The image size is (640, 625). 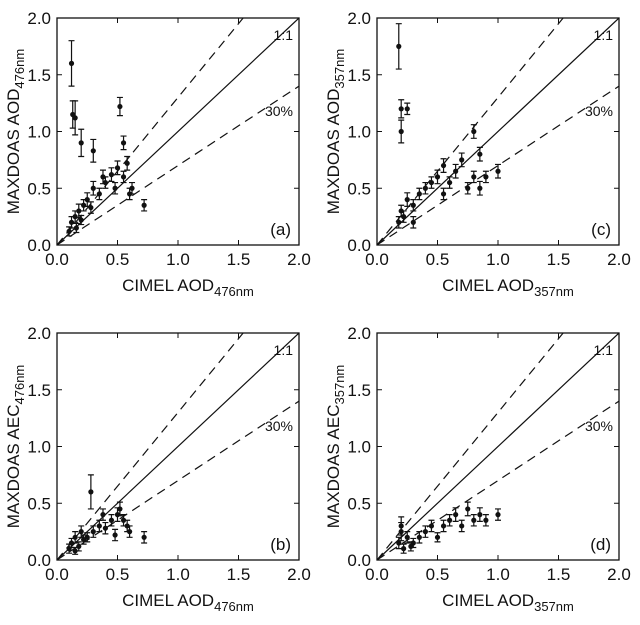 I want to click on x-tick-label: 2.0, so click(x=299, y=574).